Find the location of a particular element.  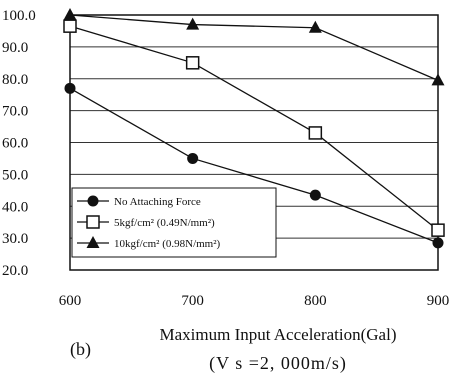

y-tick-label: 100.0 is located at coordinates (19, 16).